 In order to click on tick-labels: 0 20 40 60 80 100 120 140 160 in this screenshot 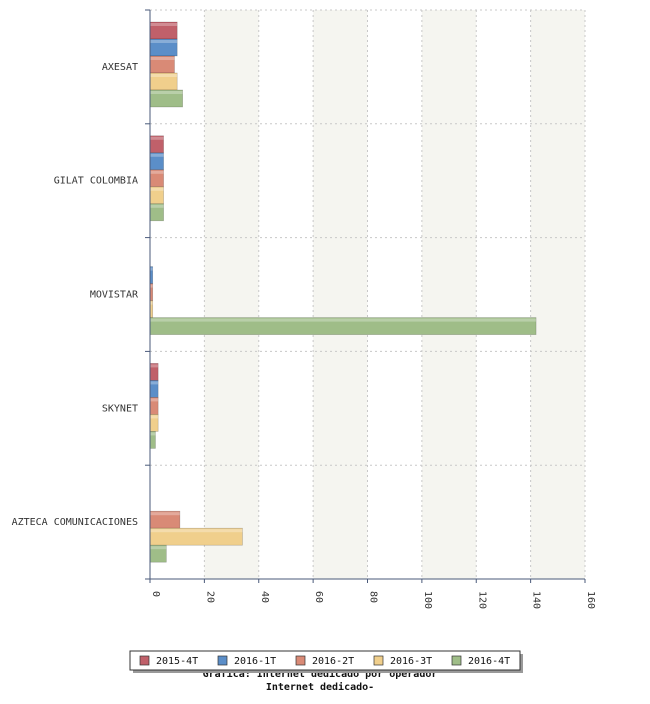, I will do `click(373, 600)`.